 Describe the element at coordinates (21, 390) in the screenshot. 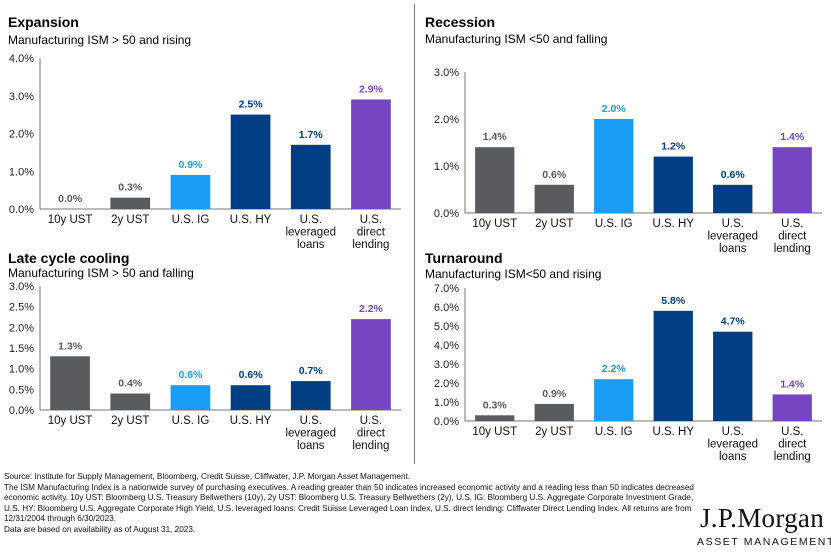

I see `y-tick-label: 0.5%` at that location.